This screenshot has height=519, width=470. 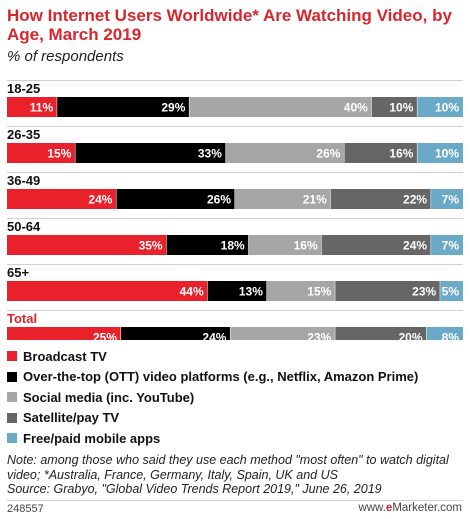 I want to click on data-label-total-2: 24%, so click(x=214, y=336).